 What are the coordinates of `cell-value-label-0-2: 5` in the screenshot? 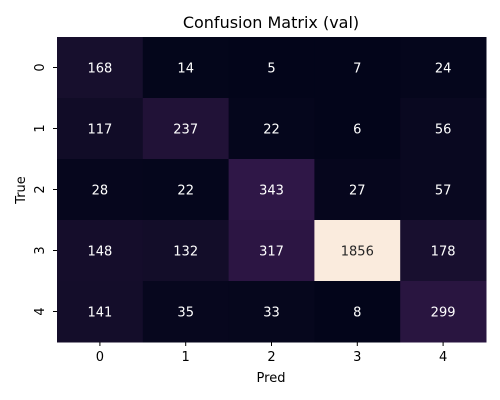 It's located at (271, 69).